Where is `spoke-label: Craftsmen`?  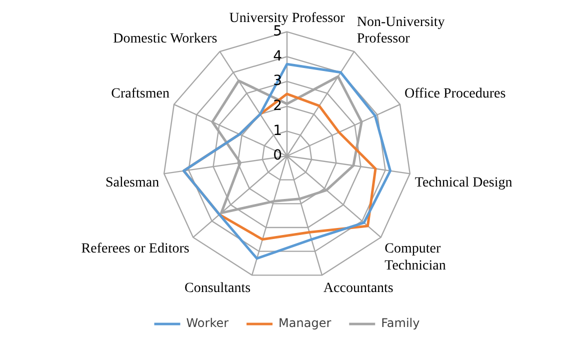 spoke-label: Craftsmen is located at coordinates (140, 94).